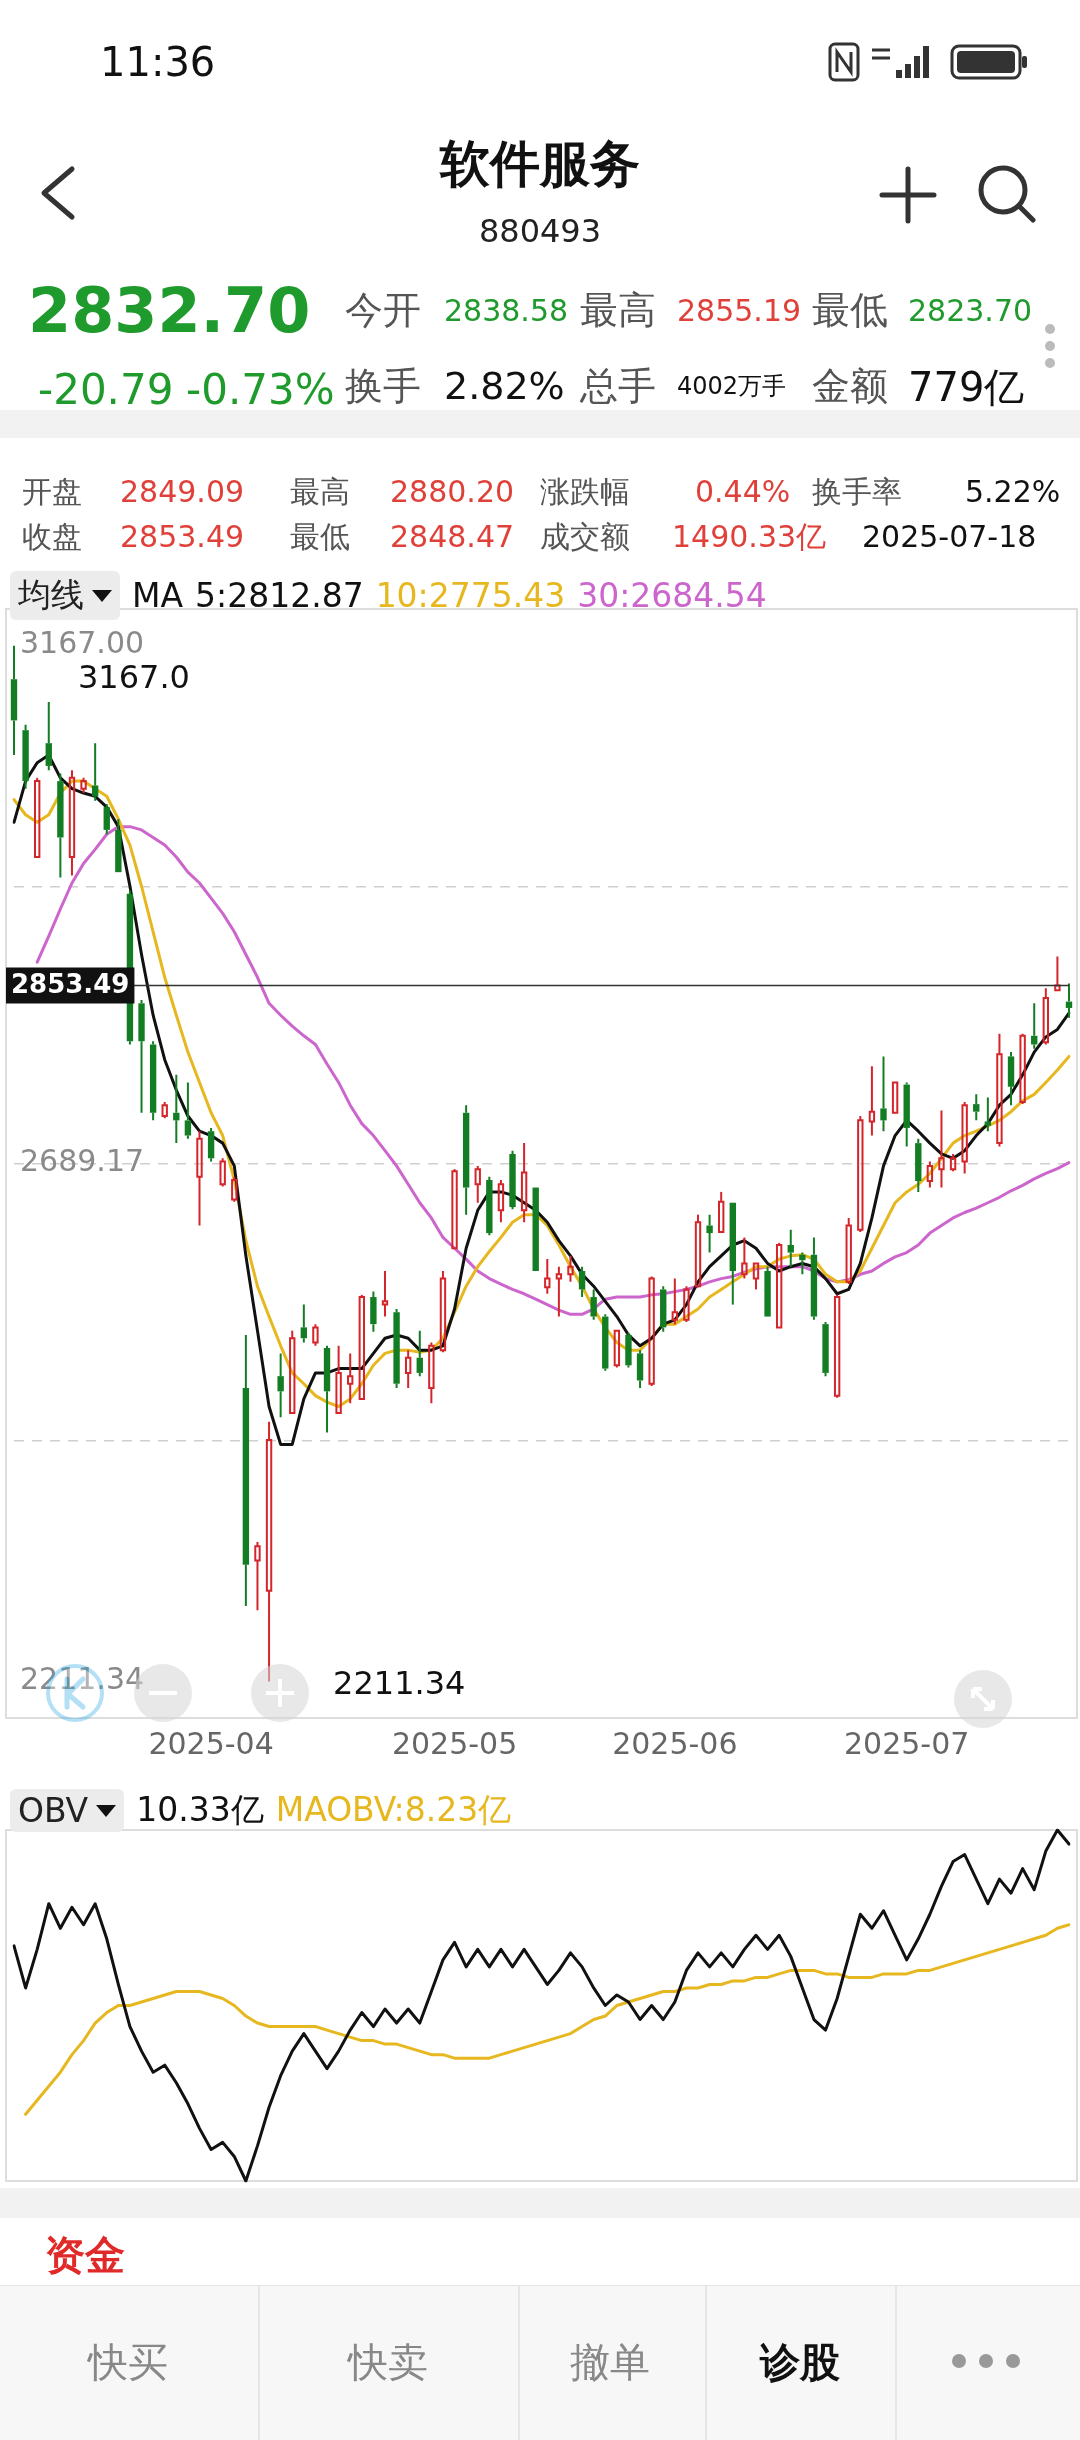 The height and width of the screenshot is (2440, 1080). Describe the element at coordinates (506, 310) in the screenshot. I see `text: 2838.58` at that location.